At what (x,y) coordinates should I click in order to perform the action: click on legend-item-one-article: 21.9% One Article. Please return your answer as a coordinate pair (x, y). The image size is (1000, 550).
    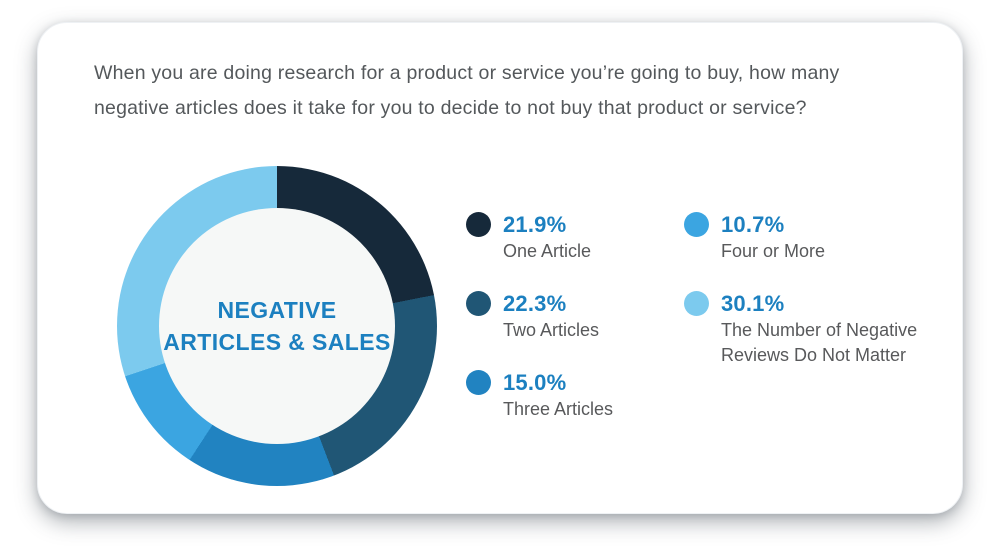
    Looking at the image, I should click on (566, 237).